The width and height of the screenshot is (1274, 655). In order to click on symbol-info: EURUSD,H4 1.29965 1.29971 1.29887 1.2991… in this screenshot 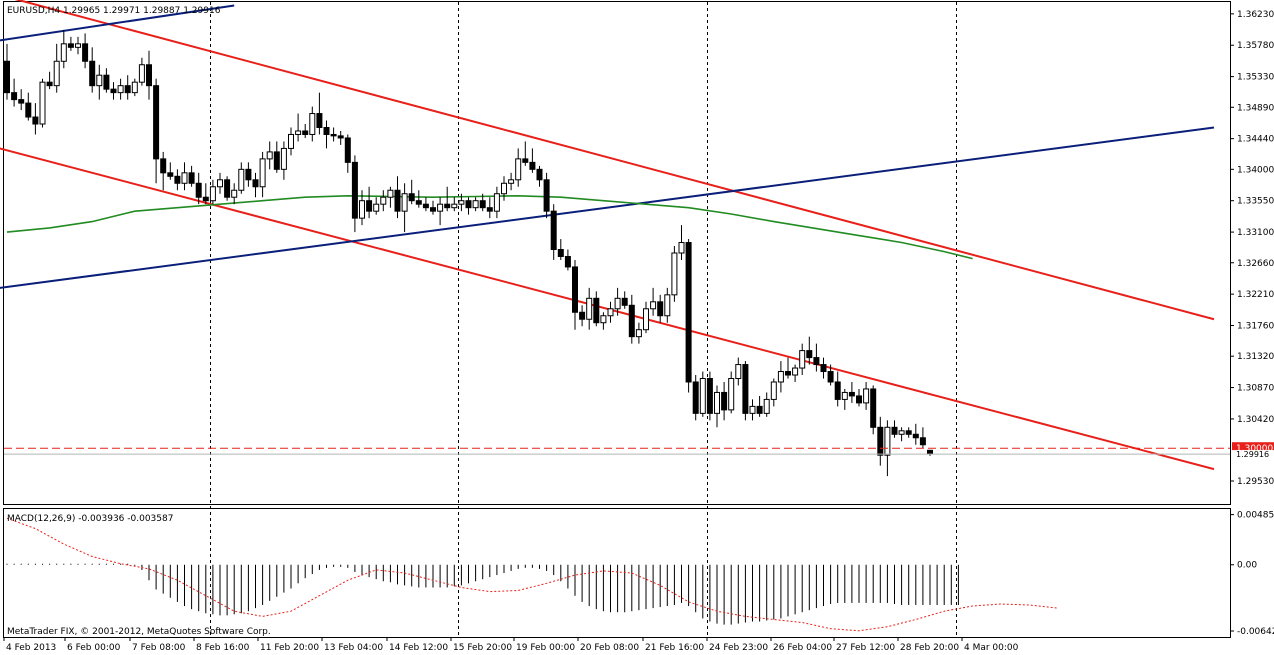, I will do `click(114, 11)`.